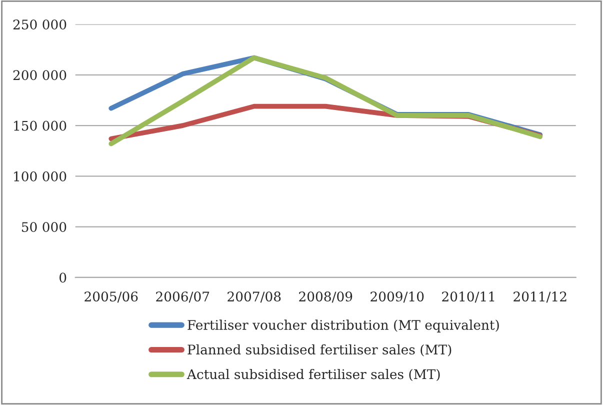  I want to click on x-tick-label: 2011/12, so click(540, 297).